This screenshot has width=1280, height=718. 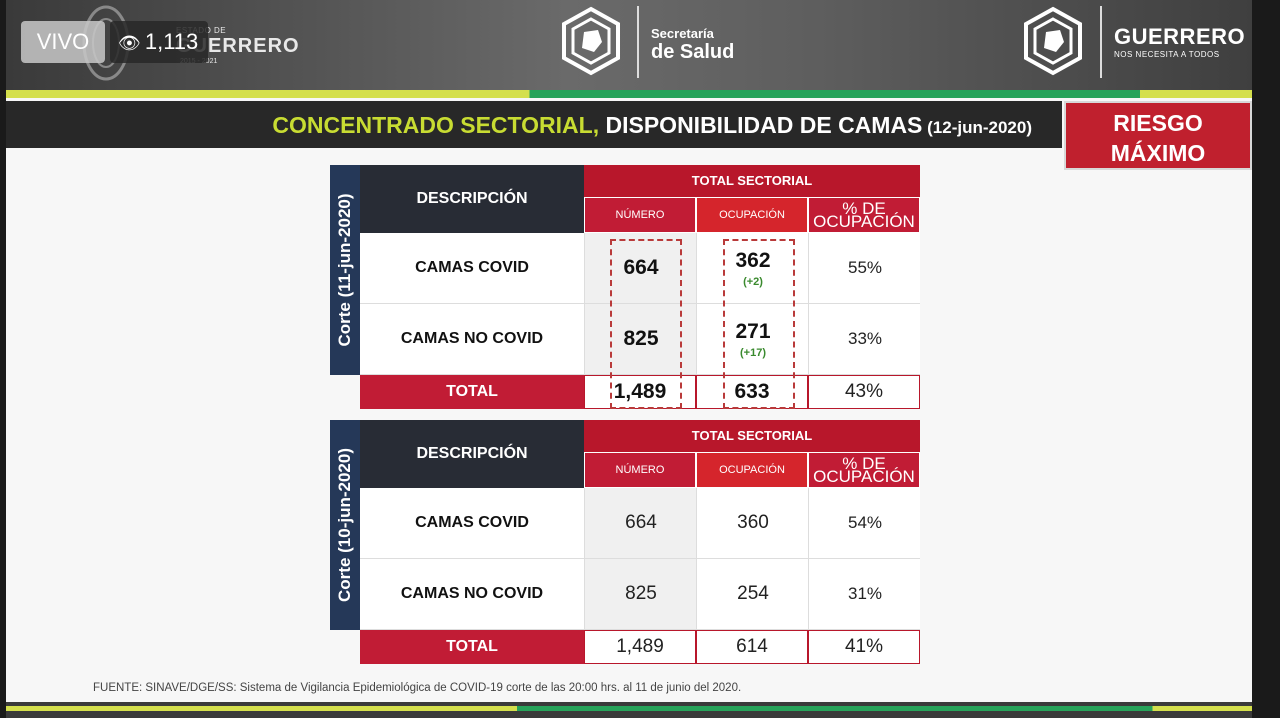 I want to click on guerrero-logo: GUERRERO NOS NECESITA A TODOS, so click(x=1179, y=41).